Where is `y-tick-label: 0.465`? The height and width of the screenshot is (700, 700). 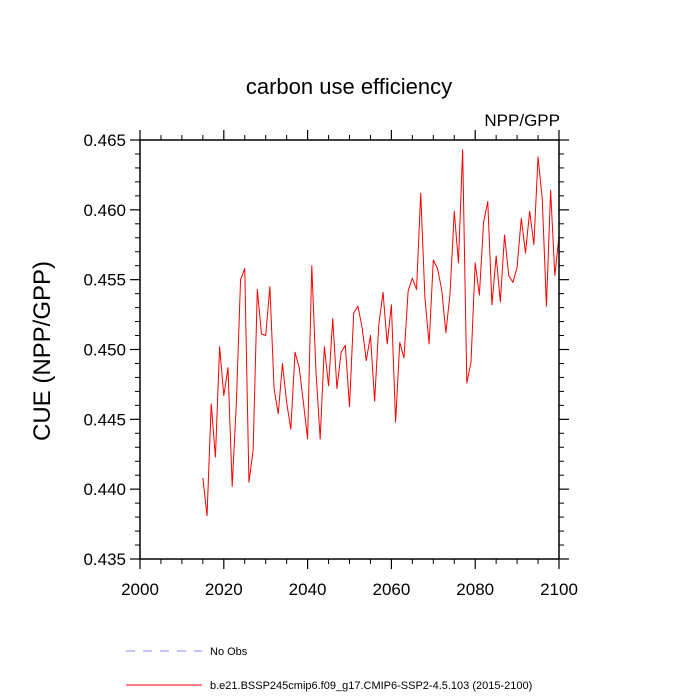 y-tick-label: 0.465 is located at coordinates (104, 140).